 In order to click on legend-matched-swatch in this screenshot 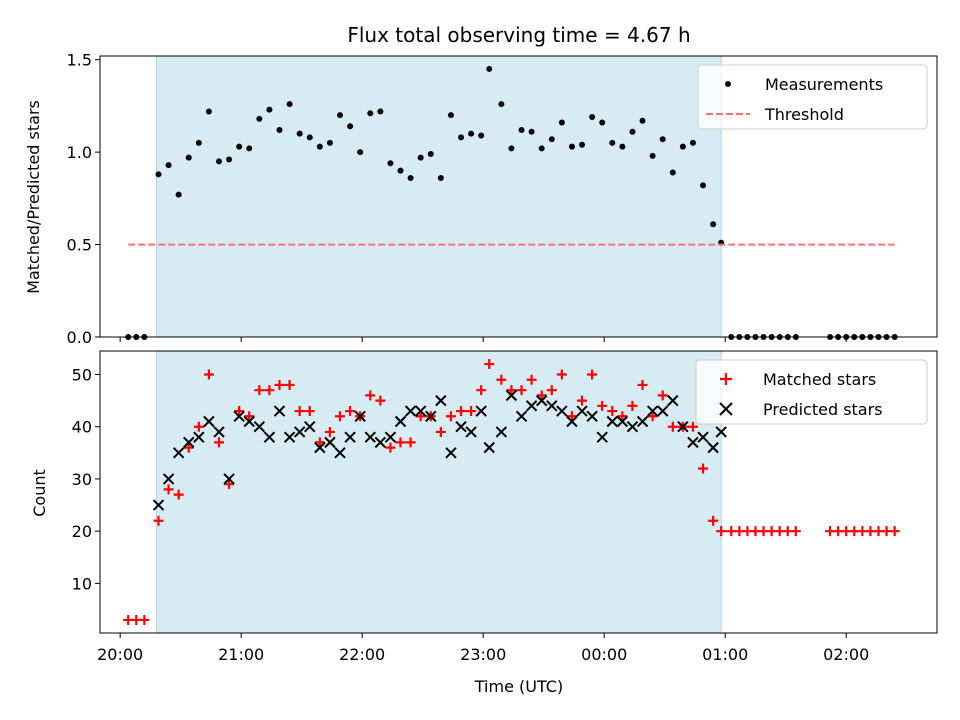, I will do `click(726, 379)`.